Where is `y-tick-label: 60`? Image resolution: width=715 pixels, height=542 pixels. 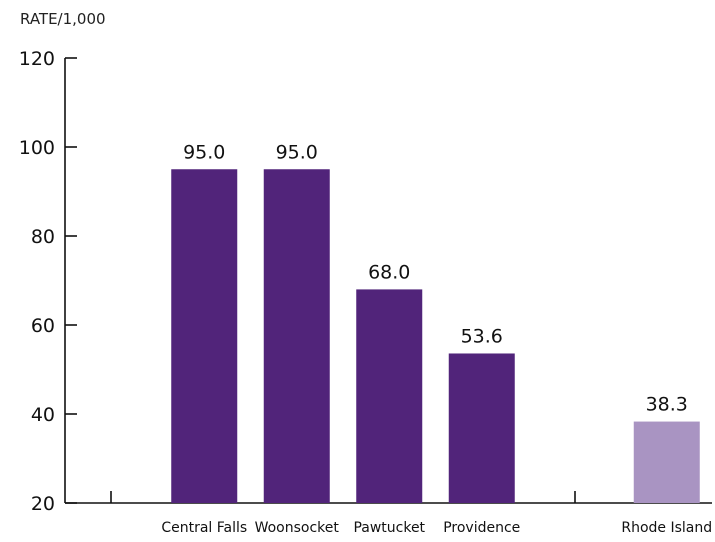 y-tick-label: 60 is located at coordinates (43, 326).